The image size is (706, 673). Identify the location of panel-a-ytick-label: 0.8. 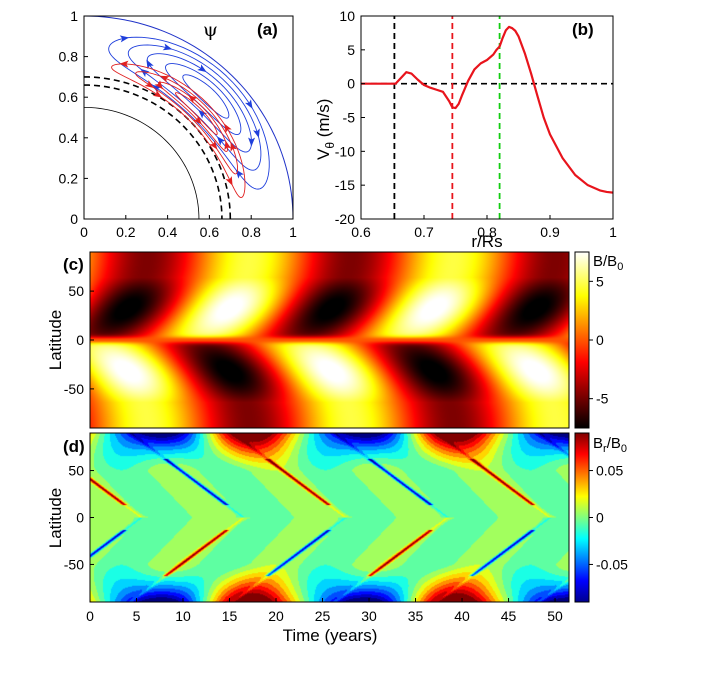
(69, 57).